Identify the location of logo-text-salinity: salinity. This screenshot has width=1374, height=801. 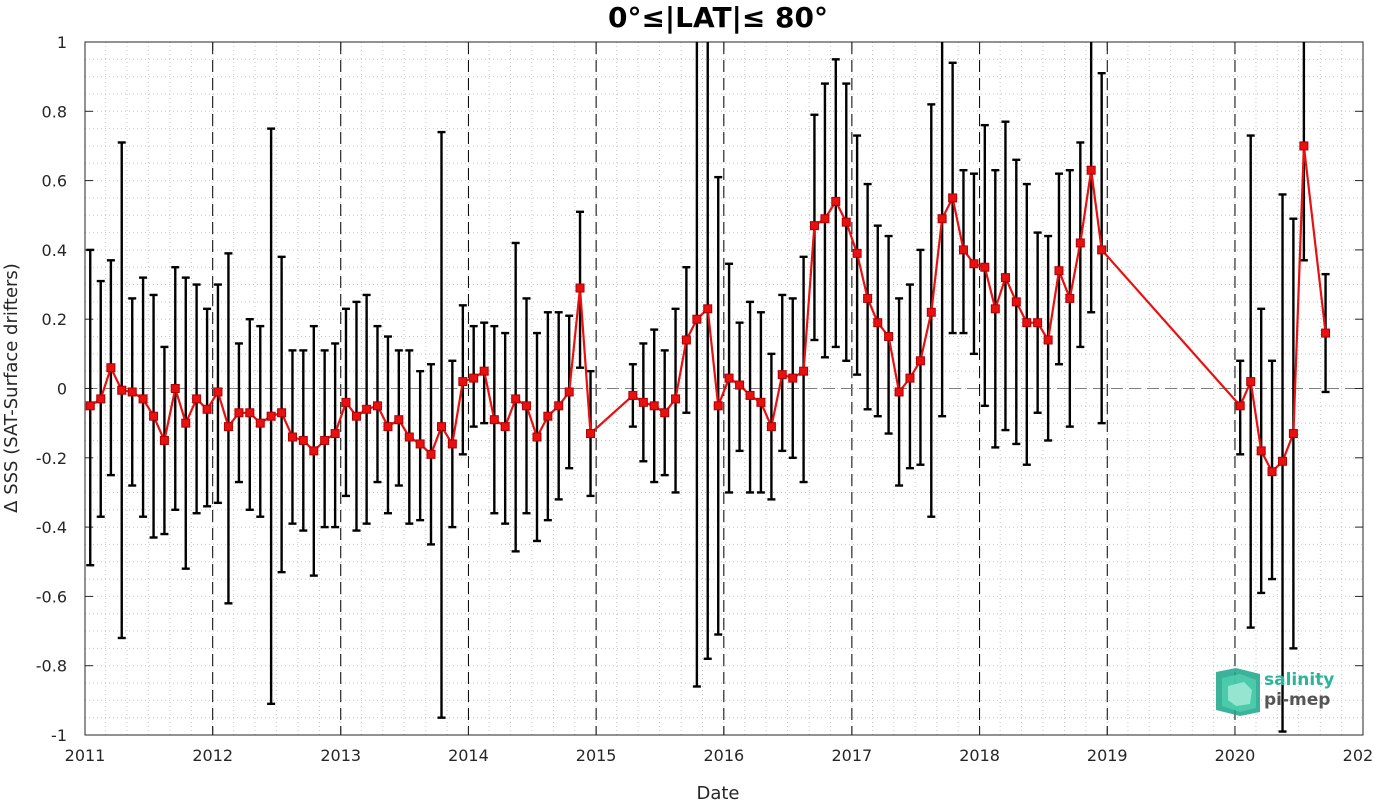
(1299, 680).